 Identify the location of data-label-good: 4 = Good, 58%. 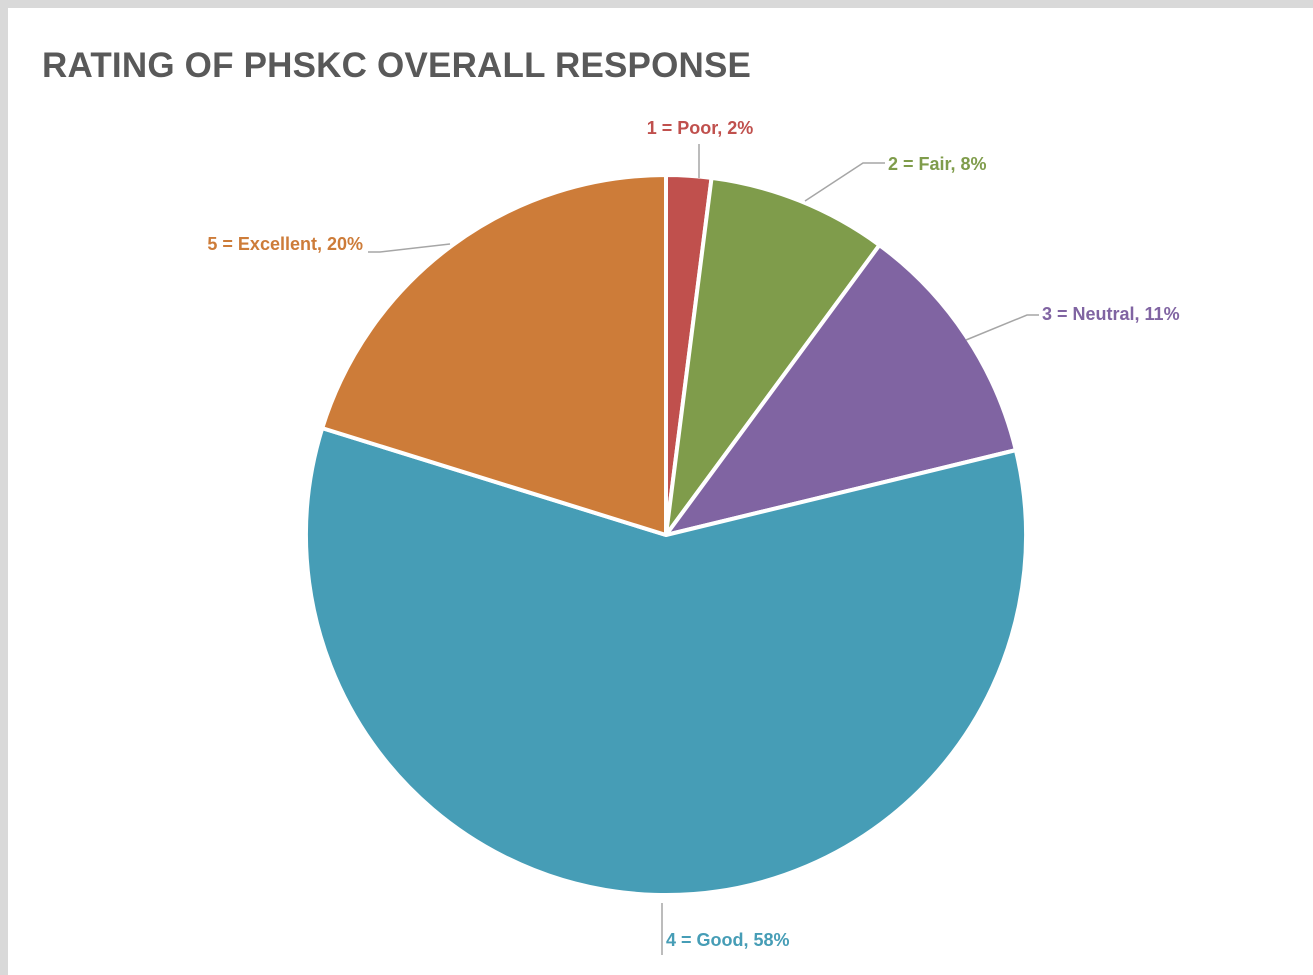
(728, 940).